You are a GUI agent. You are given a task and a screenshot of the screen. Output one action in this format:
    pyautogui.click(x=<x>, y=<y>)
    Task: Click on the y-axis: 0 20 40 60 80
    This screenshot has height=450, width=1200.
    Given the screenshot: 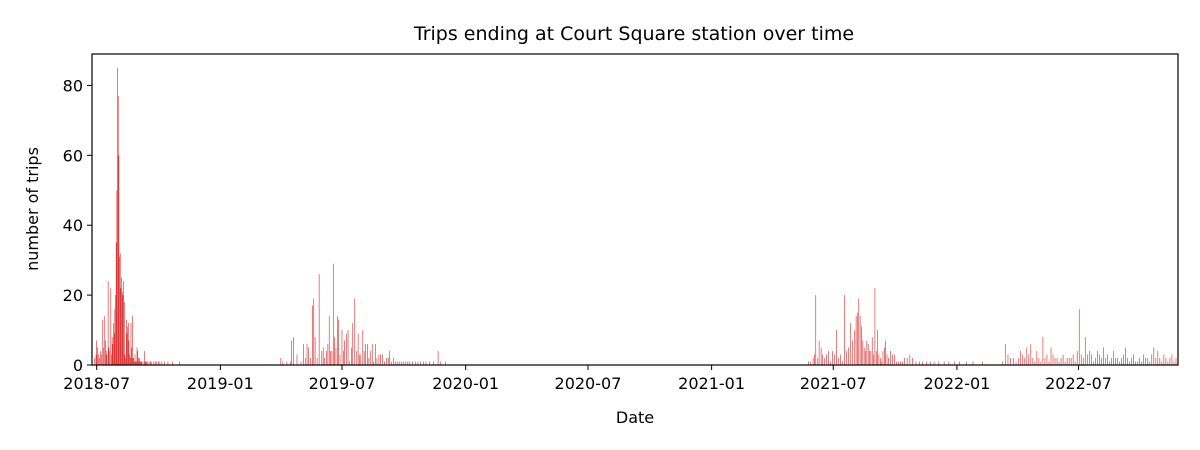 What is the action you would take?
    pyautogui.click(x=77, y=225)
    